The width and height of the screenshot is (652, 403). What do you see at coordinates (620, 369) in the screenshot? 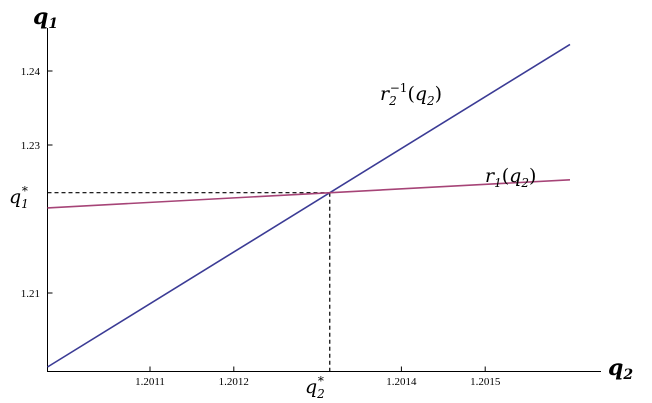
I see `x-axis-title: q2` at bounding box center [620, 369].